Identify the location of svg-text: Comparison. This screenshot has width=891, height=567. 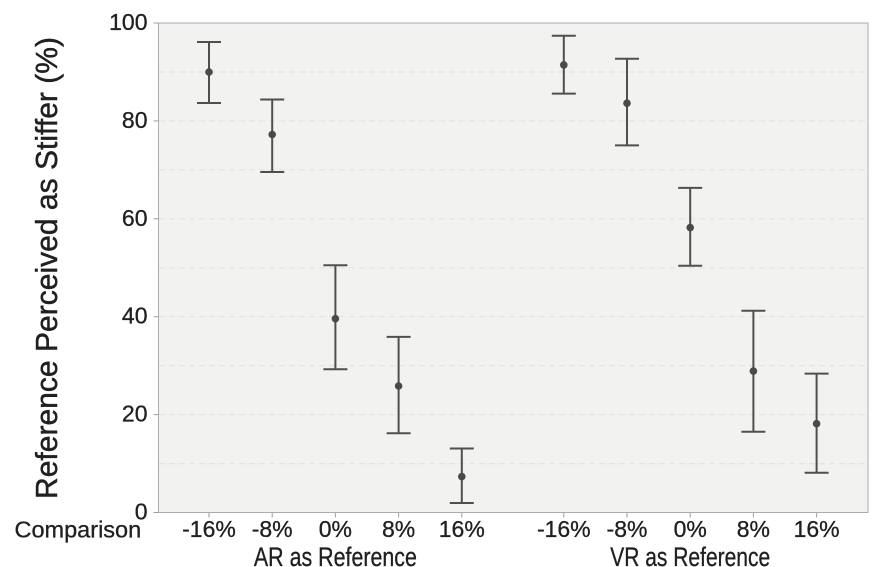
(78, 530).